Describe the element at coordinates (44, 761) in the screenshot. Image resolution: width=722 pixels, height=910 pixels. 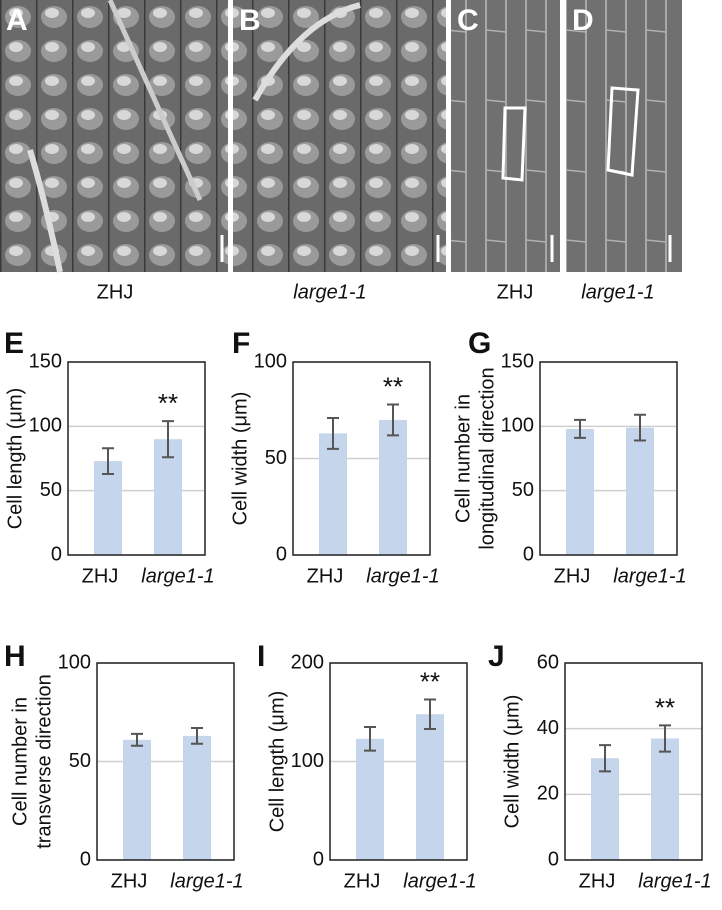
I see `y-axis-title: transverse direction` at that location.